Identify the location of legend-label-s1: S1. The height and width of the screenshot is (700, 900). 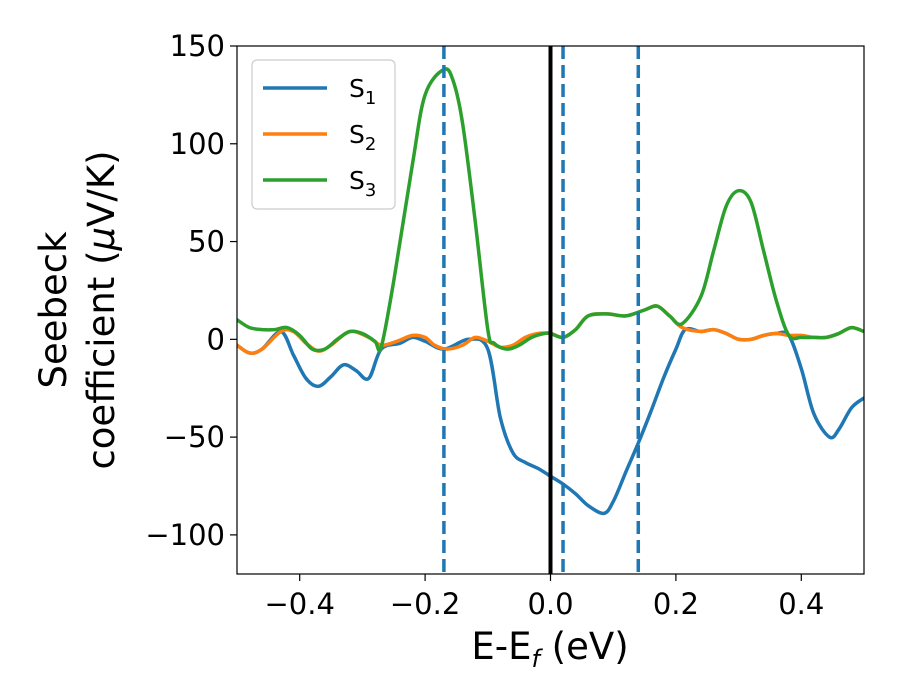
(362, 91).